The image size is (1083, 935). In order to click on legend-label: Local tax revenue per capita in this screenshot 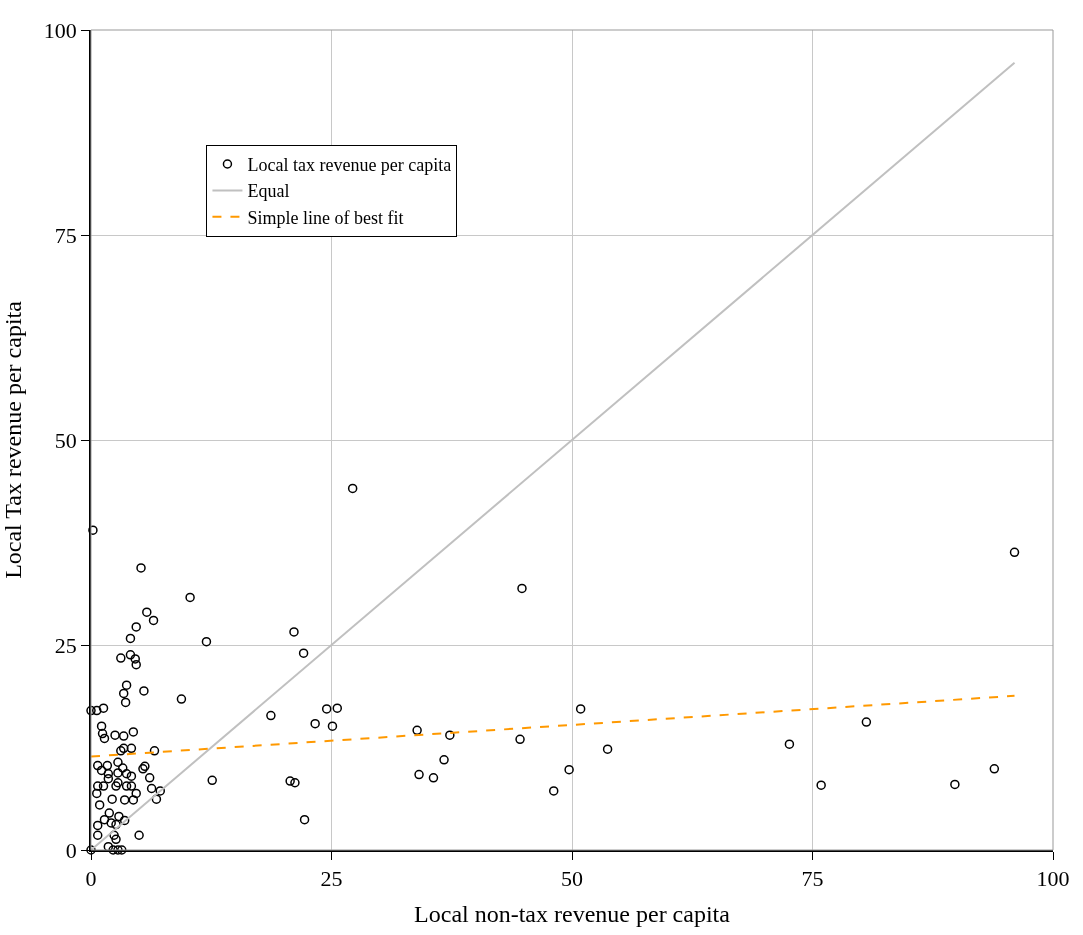, I will do `click(349, 165)`.